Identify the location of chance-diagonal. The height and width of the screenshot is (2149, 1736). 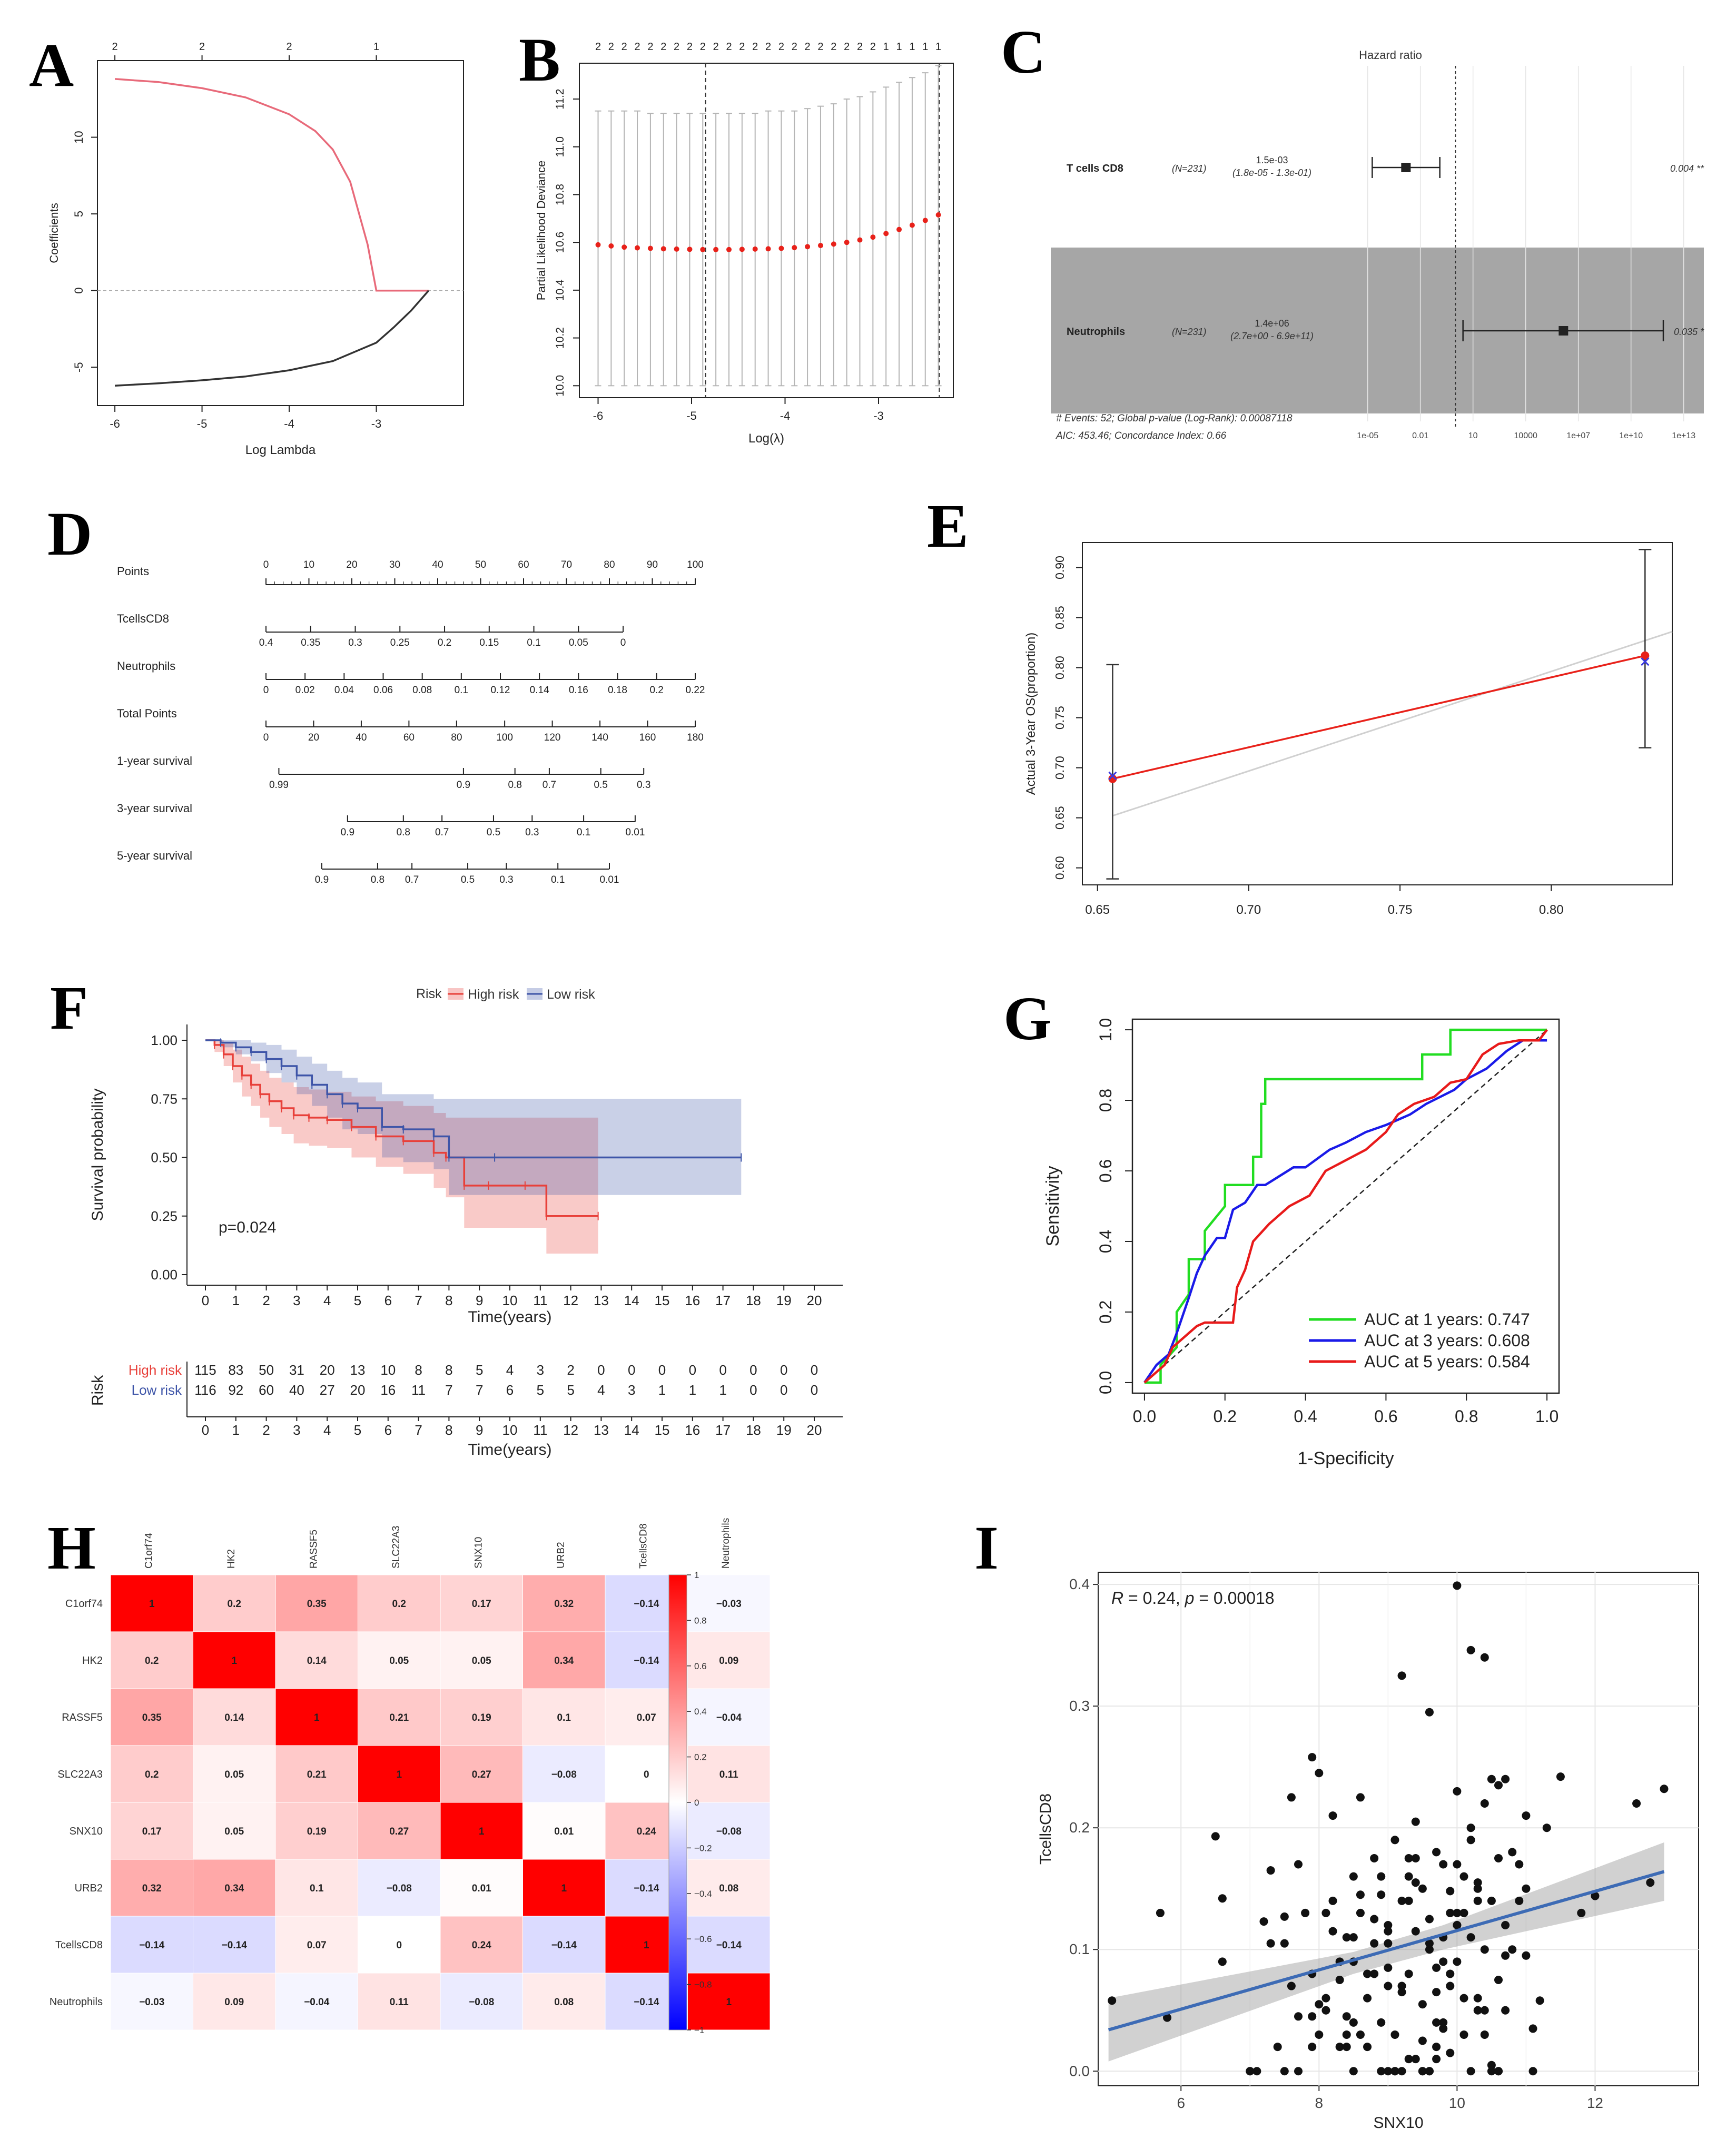
(1345, 1206).